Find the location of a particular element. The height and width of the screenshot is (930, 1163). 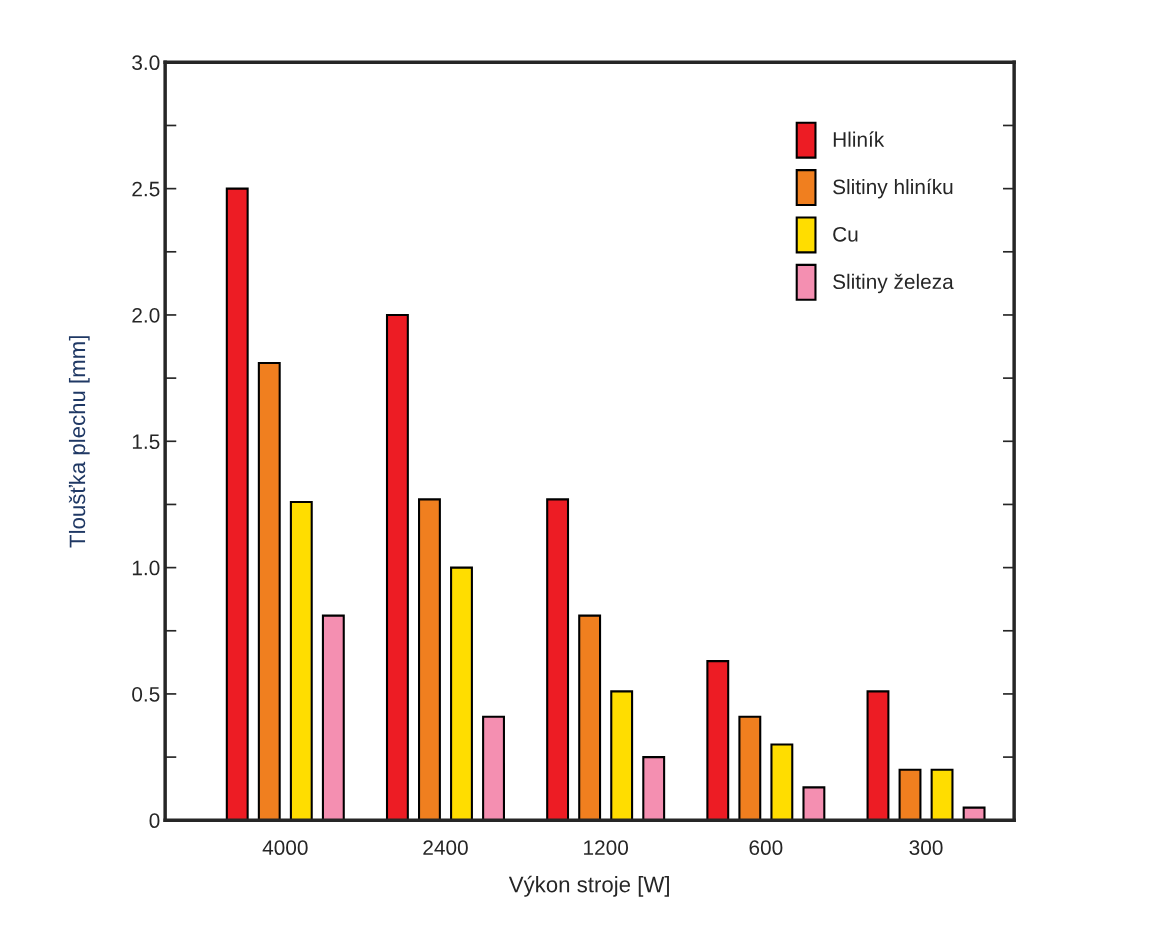

x-tick-label: 2400 is located at coordinates (445, 848).